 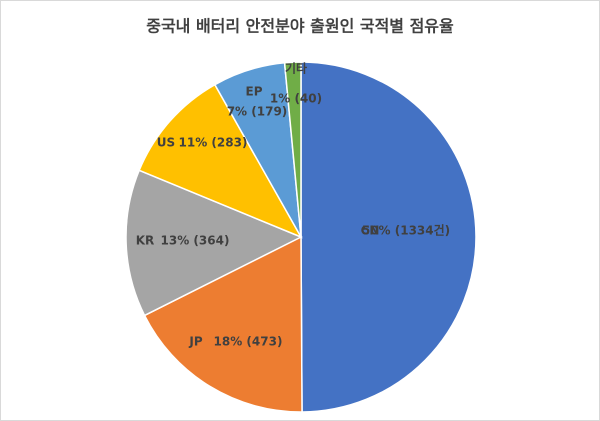 I want to click on slice-value-label: 1% (40), so click(x=296, y=99).